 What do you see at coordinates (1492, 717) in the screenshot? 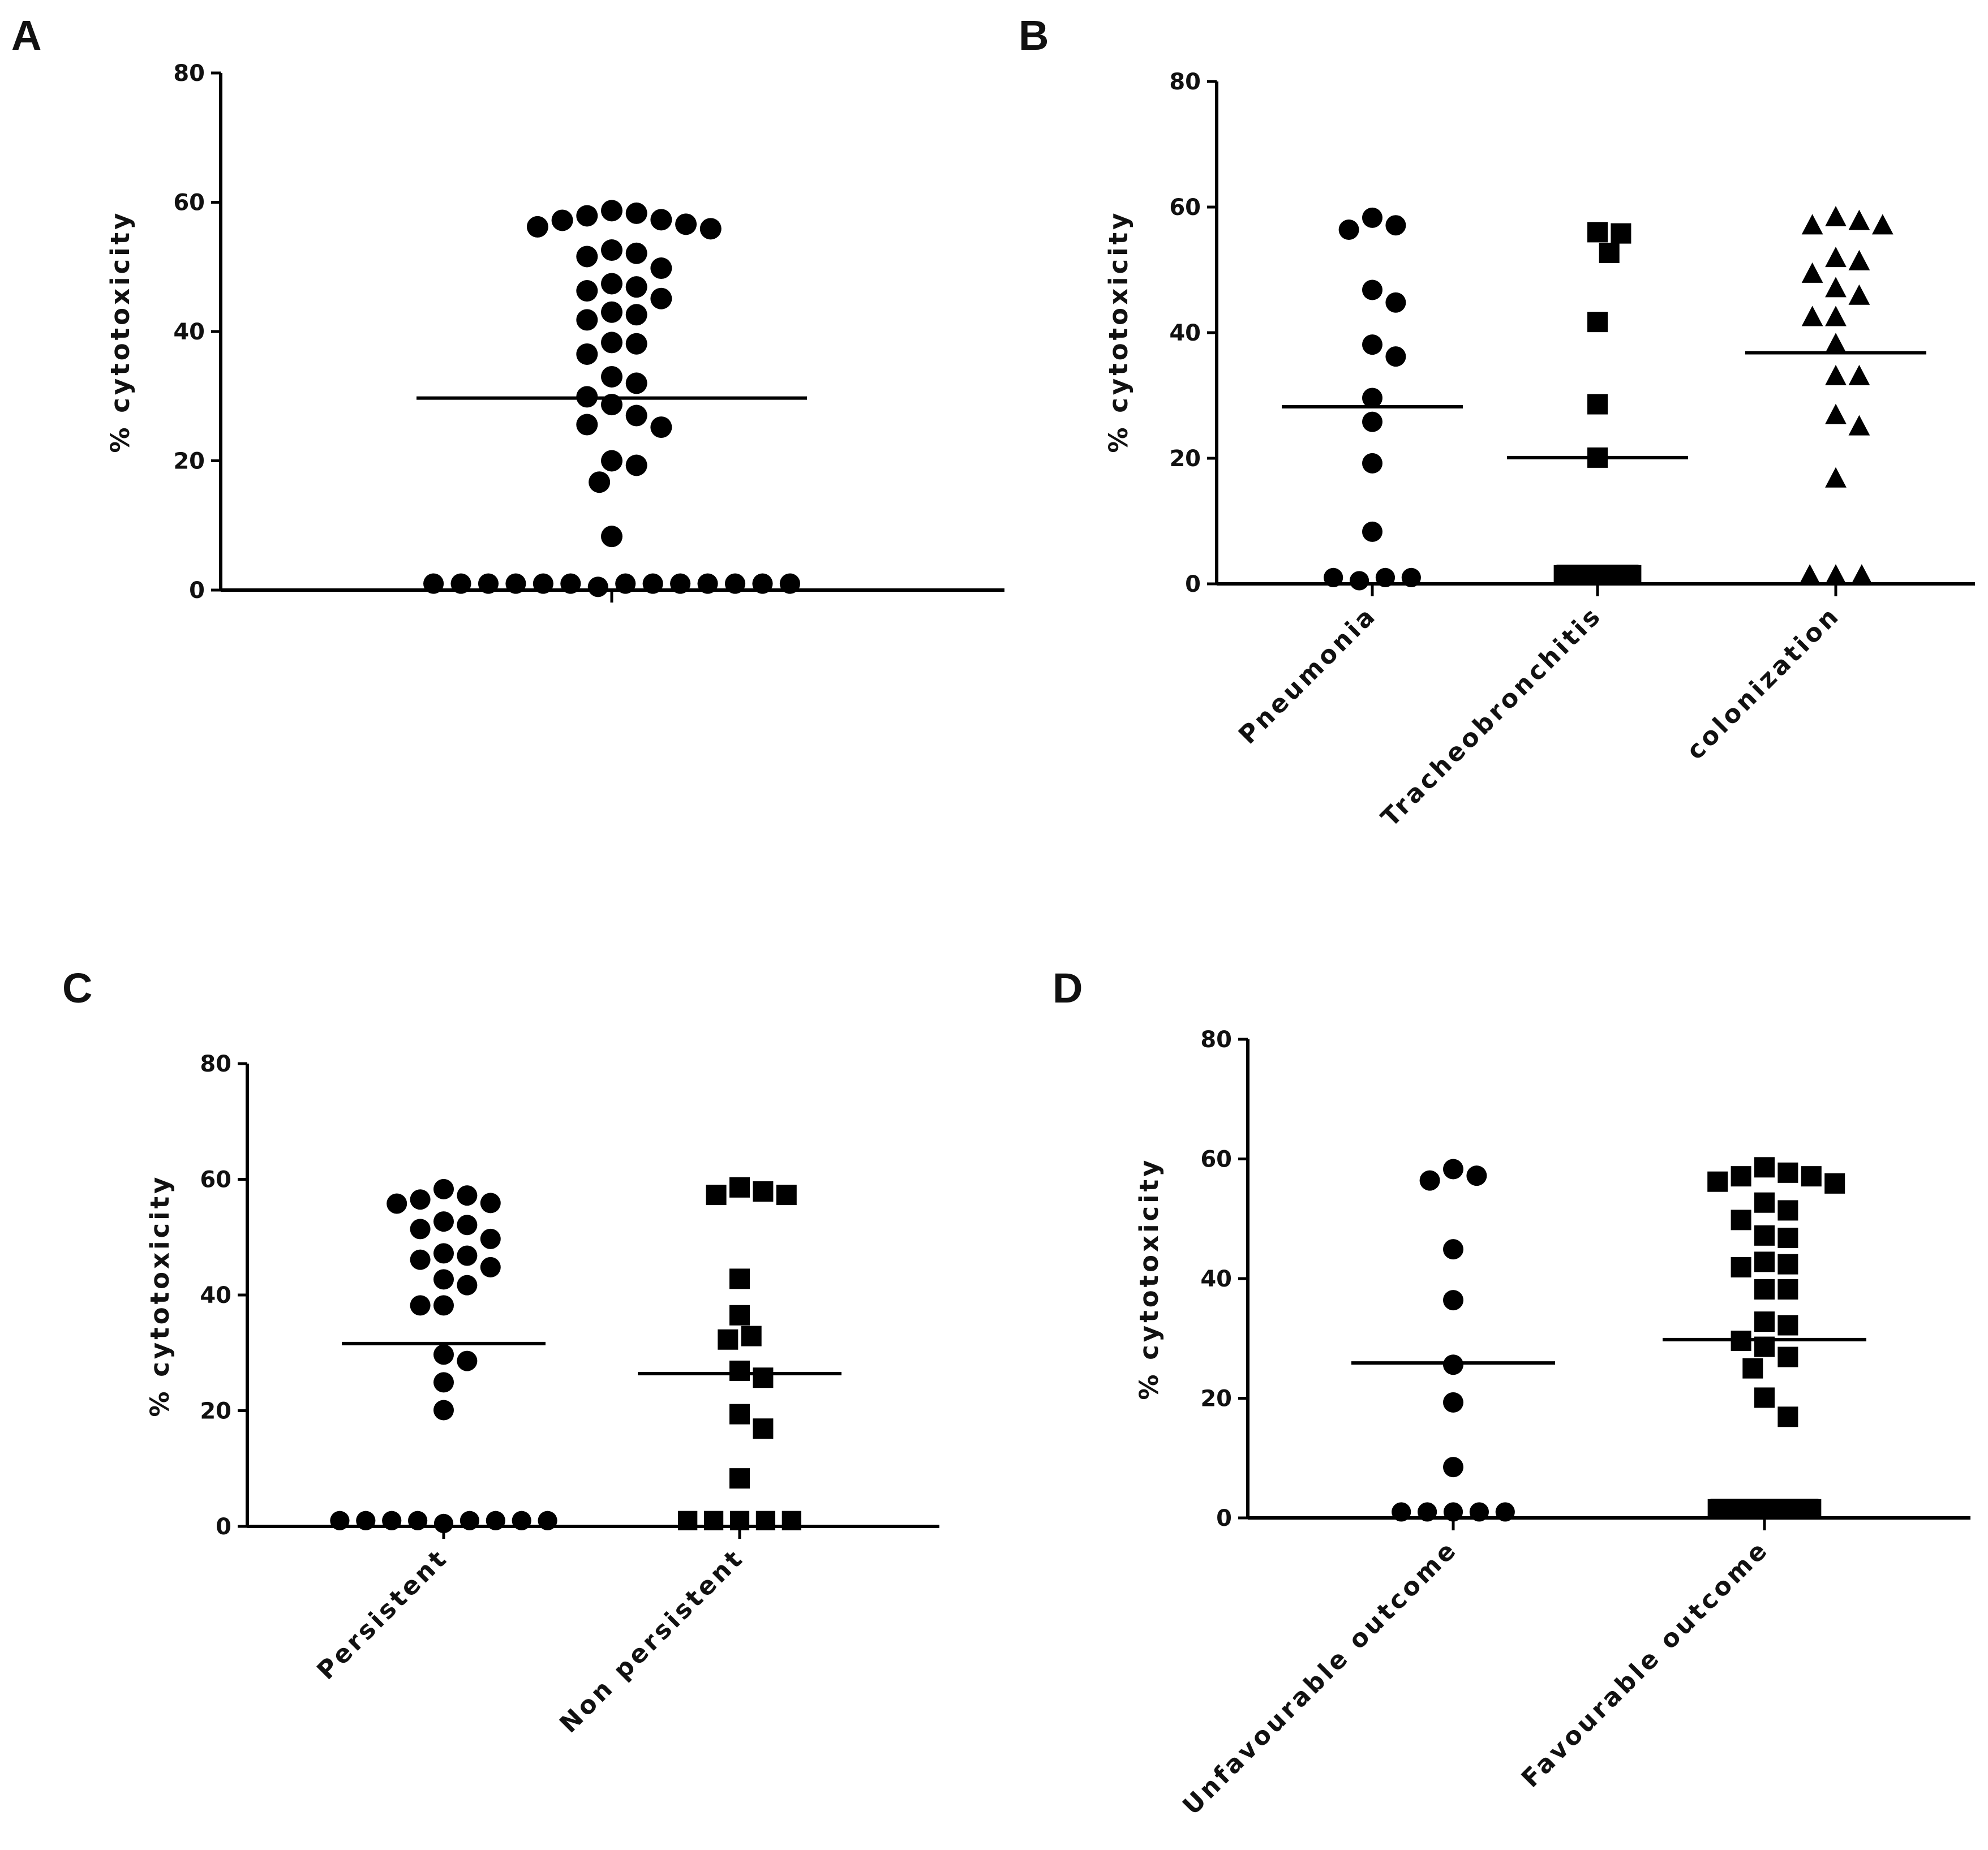
I see `category-label: Tracheobronchitis` at bounding box center [1492, 717].